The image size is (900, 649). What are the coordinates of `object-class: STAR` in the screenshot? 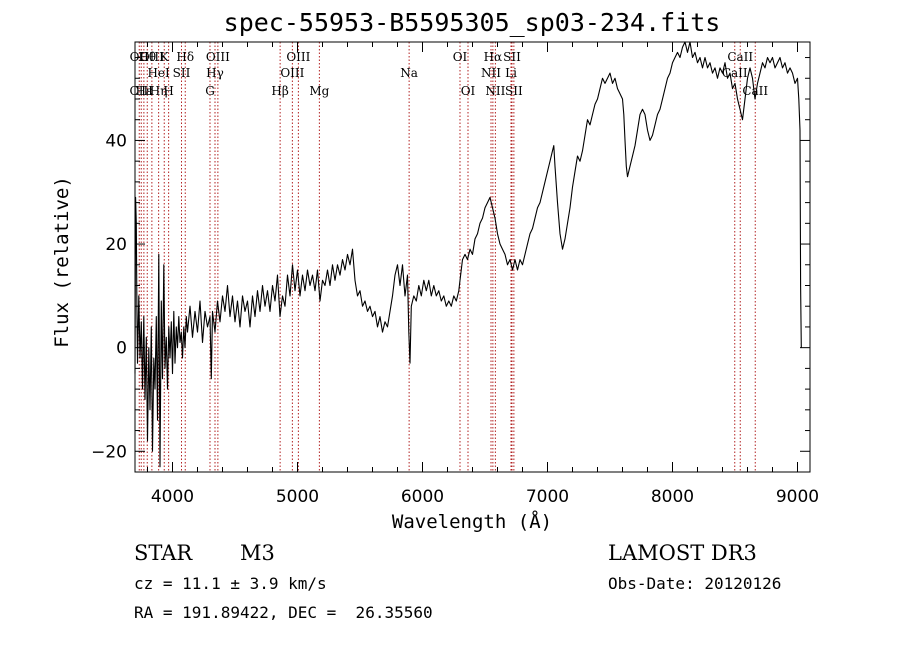 It's located at (163, 553).